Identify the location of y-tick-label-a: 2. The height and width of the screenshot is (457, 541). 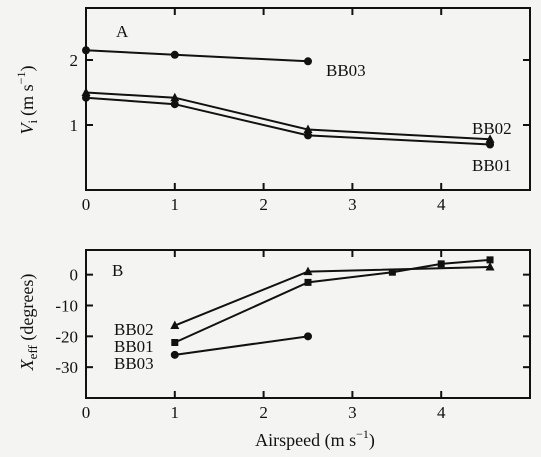
(74, 60).